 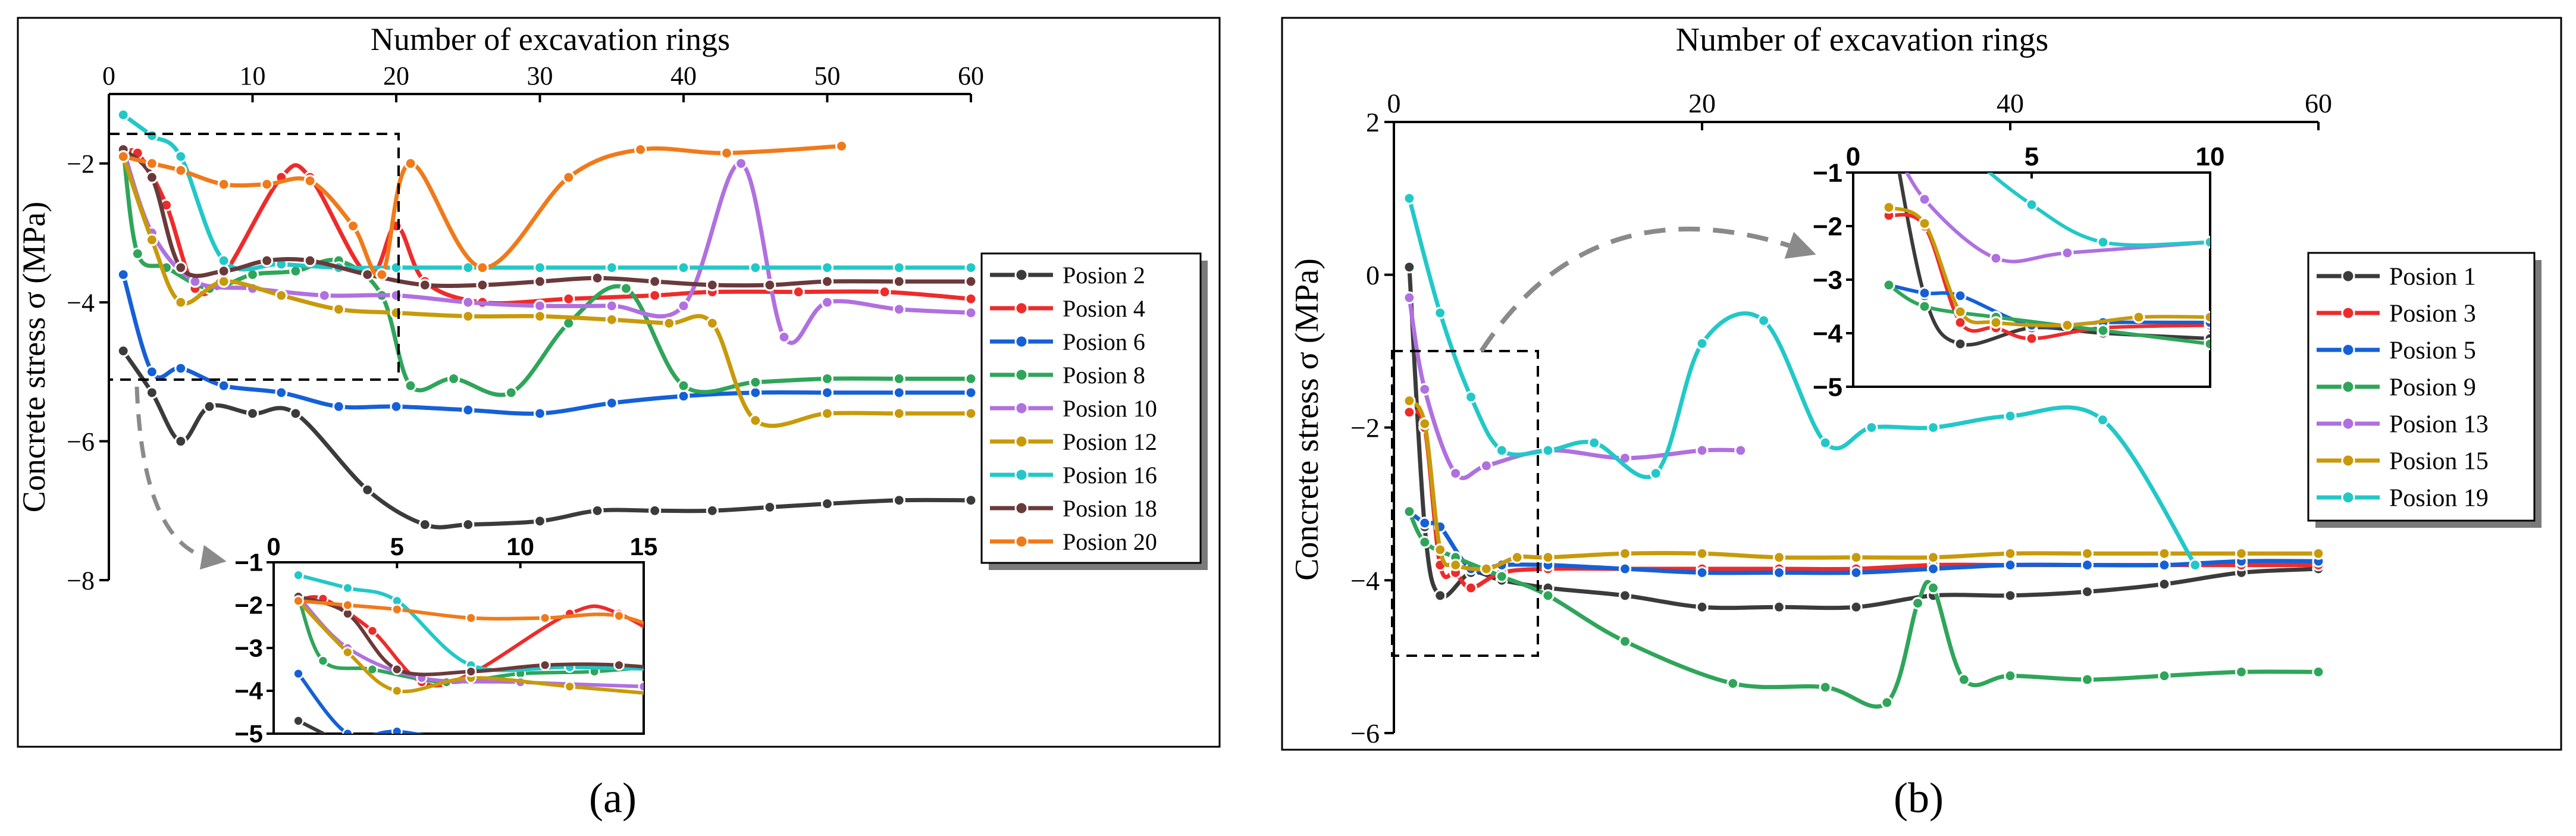 What do you see at coordinates (2210, 156) in the screenshot?
I see `inset-x-tick-label: 10` at bounding box center [2210, 156].